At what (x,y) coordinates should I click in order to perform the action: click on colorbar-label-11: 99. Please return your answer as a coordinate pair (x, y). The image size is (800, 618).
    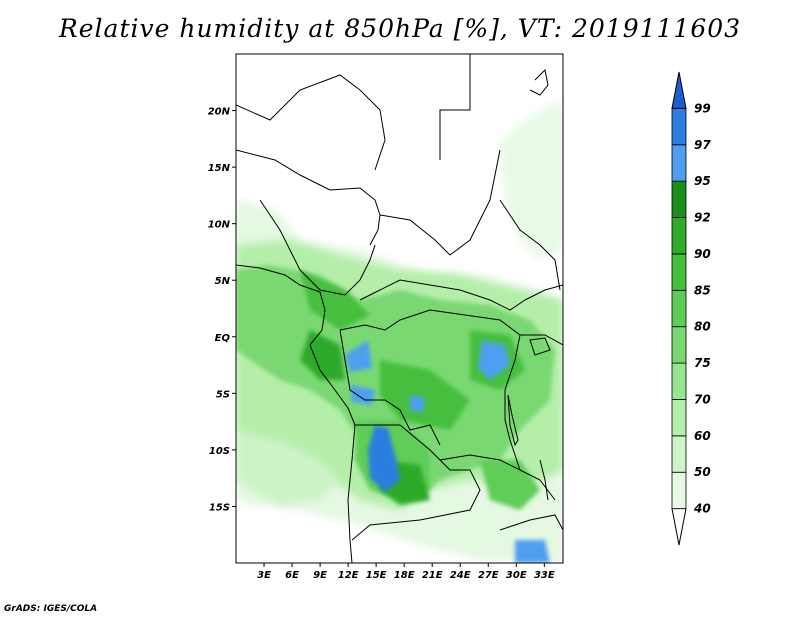
    Looking at the image, I should click on (702, 108).